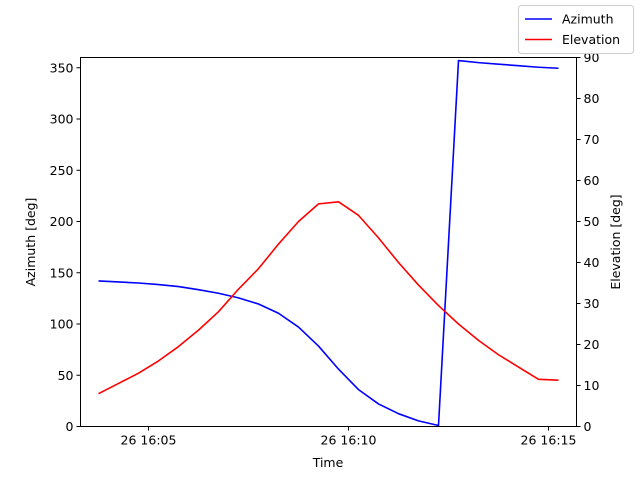 The width and height of the screenshot is (640, 480). Describe the element at coordinates (549, 440) in the screenshot. I see `x-tick-label: 26 16:15` at that location.